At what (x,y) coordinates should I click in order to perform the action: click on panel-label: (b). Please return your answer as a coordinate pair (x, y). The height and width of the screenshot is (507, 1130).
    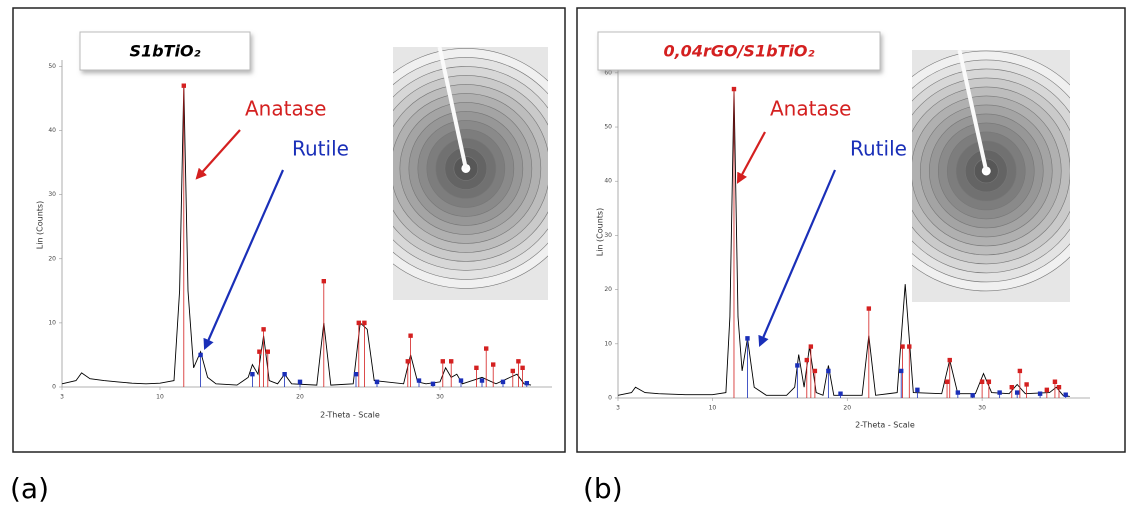
    Looking at the image, I should click on (603, 488).